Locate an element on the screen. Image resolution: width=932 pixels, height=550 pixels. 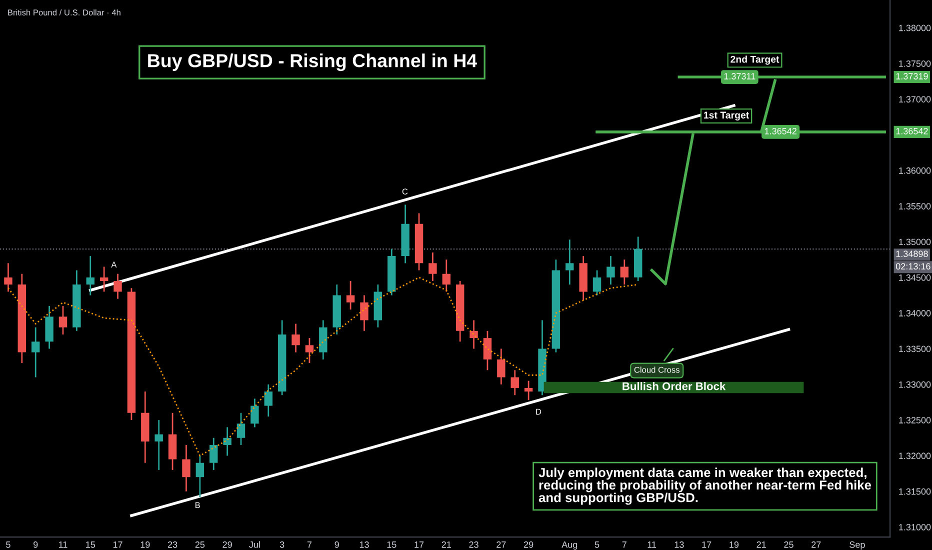
annotation: 1.37311 is located at coordinates (740, 76).